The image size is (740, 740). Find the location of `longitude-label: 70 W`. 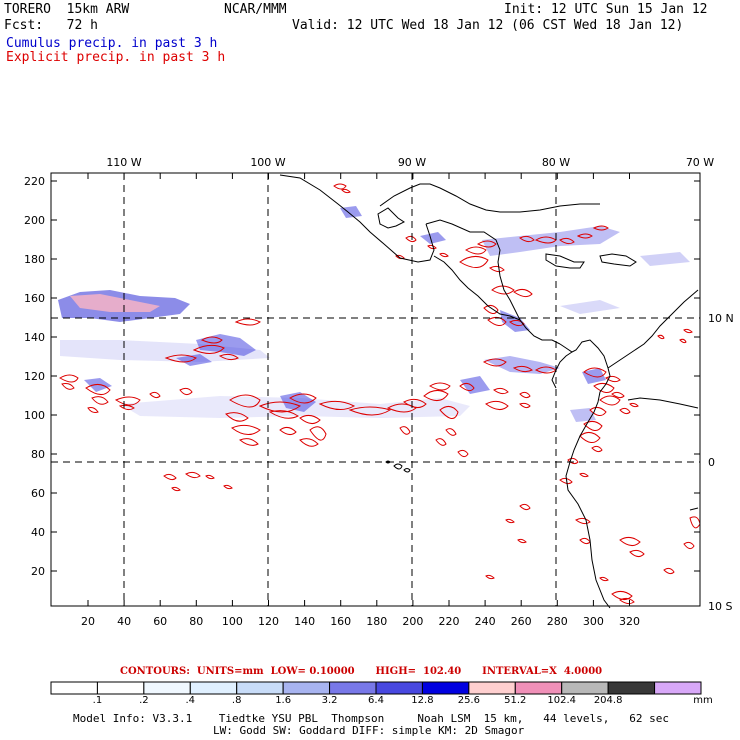

longitude-label: 70 W is located at coordinates (700, 162).